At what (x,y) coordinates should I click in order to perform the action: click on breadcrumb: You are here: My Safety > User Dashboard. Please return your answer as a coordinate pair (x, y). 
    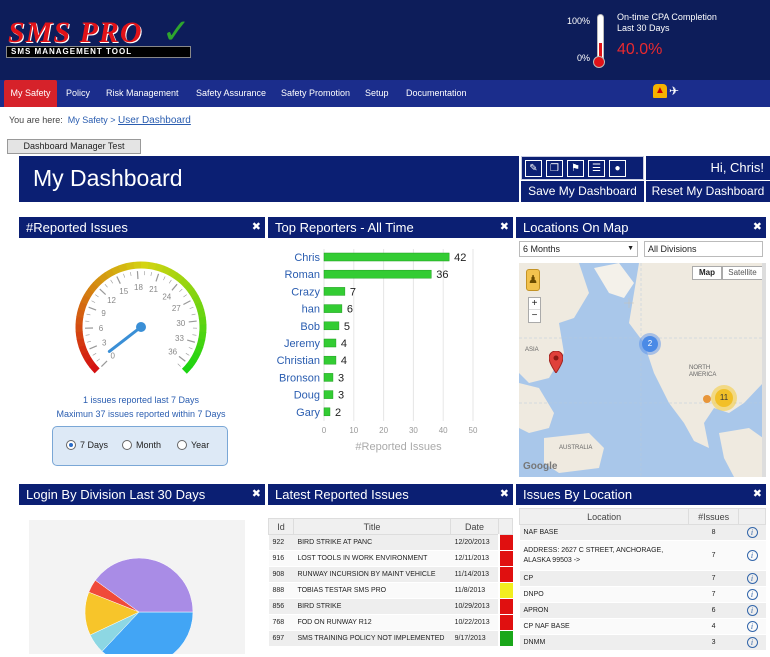
    Looking at the image, I should click on (100, 120).